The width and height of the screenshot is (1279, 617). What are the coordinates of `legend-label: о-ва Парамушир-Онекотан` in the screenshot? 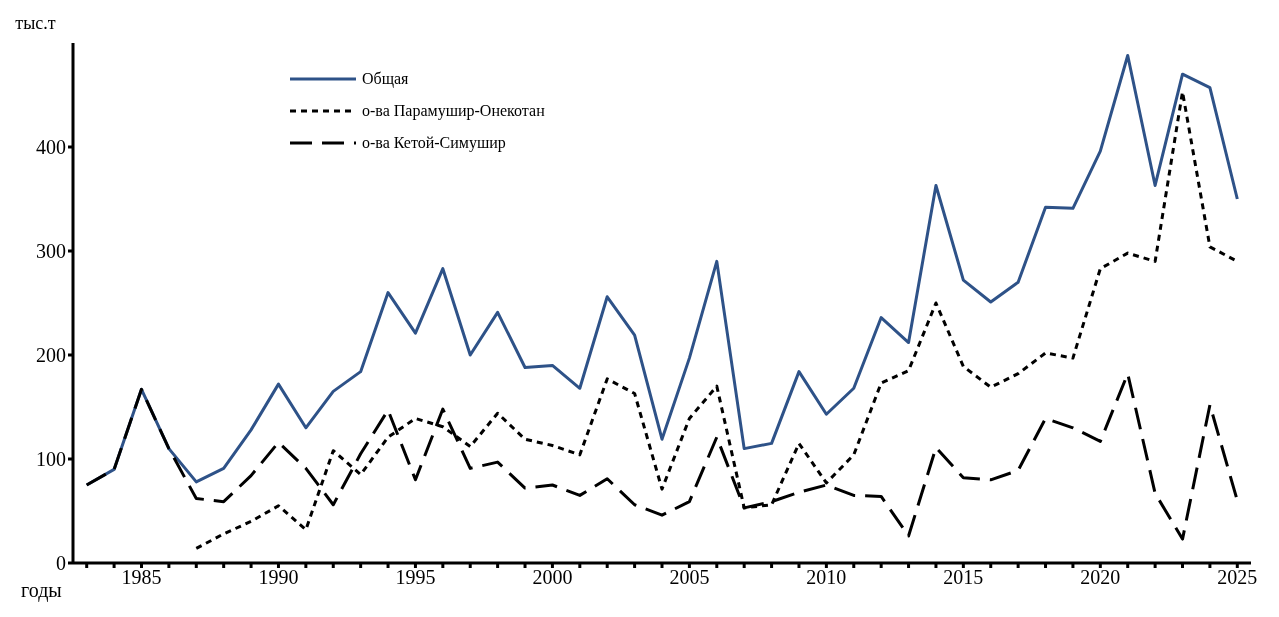 It's located at (453, 111).